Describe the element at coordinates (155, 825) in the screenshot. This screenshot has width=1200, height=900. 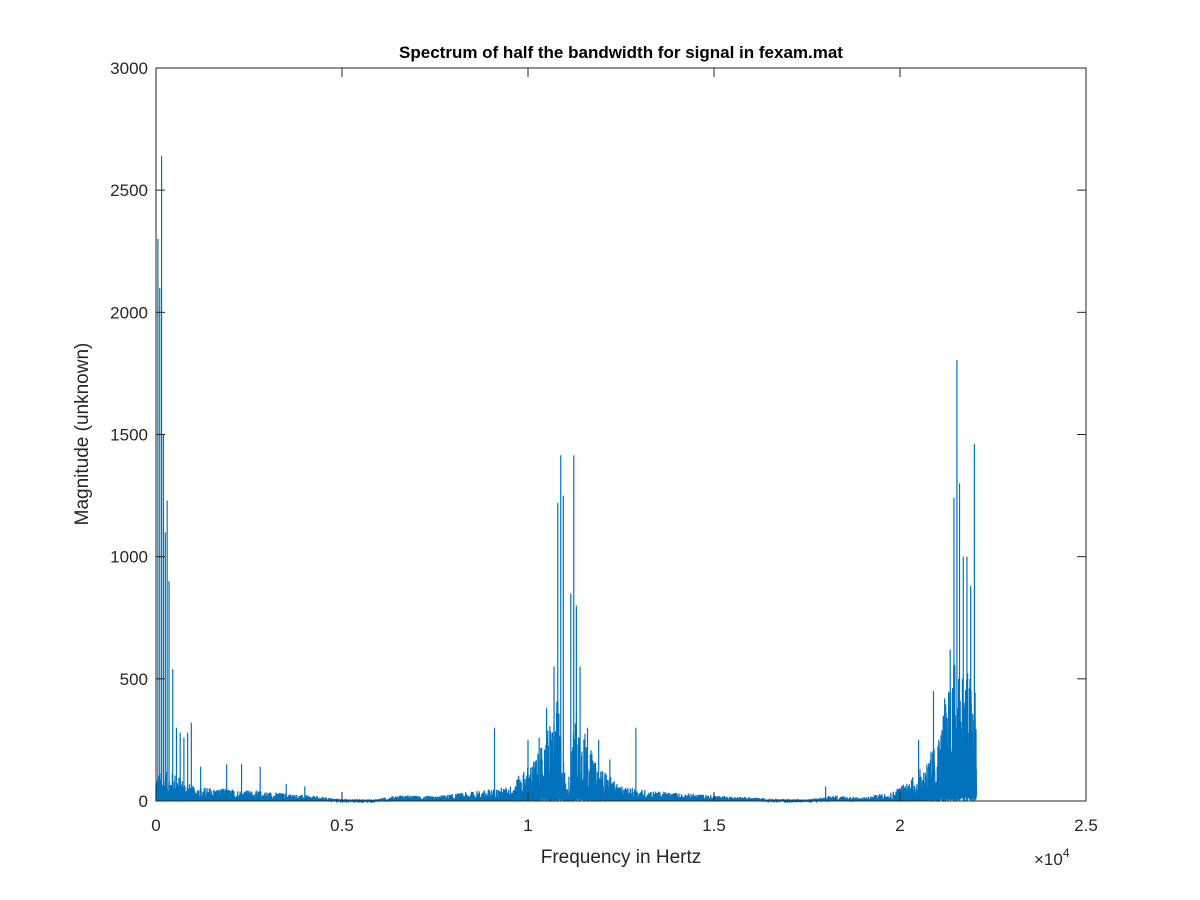
I see `x-tick-label: 0` at that location.